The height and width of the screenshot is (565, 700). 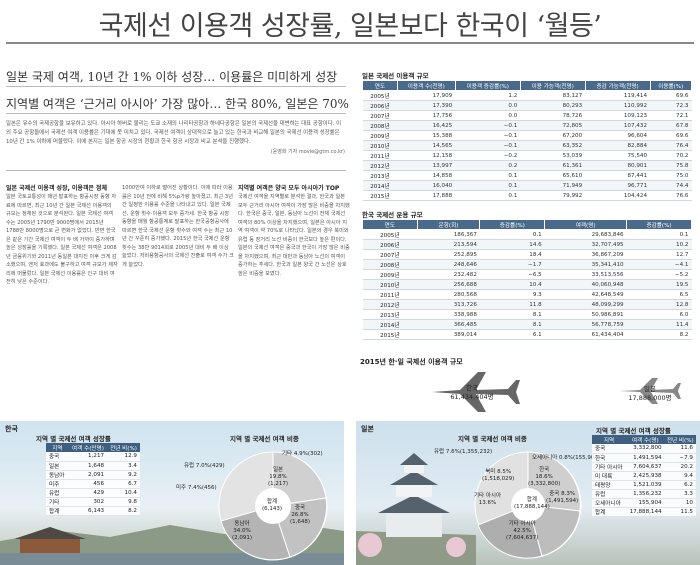 I want to click on table-cell: 11.4, so click(x=659, y=324).